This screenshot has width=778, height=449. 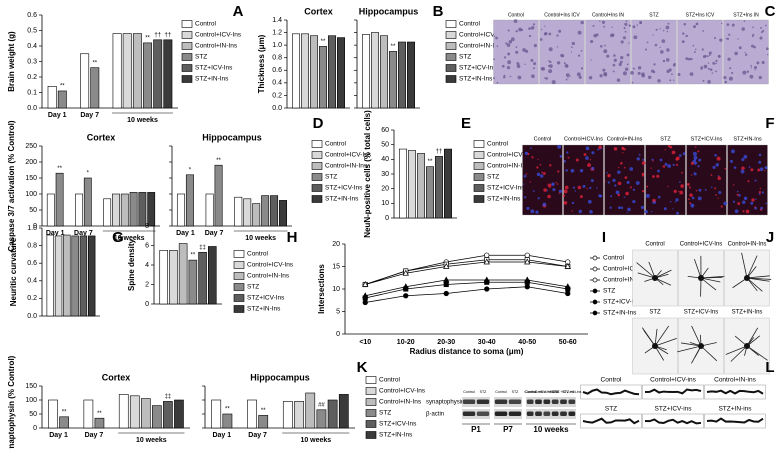 What do you see at coordinates (405, 286) in the screenshot?
I see `marker` at bounding box center [405, 286].